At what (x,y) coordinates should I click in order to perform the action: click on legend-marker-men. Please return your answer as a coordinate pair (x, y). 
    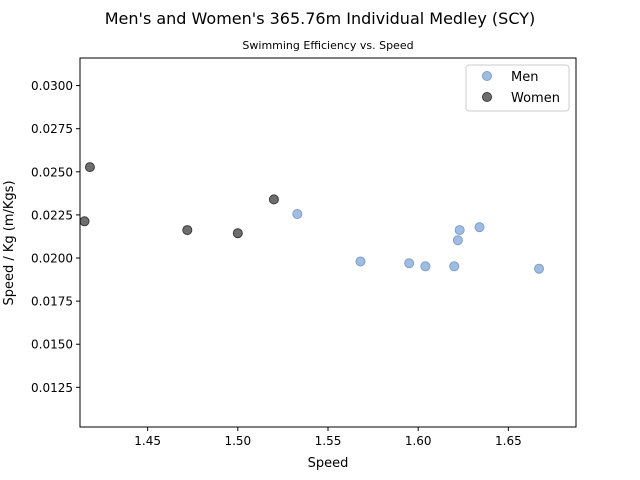
    Looking at the image, I should click on (487, 76).